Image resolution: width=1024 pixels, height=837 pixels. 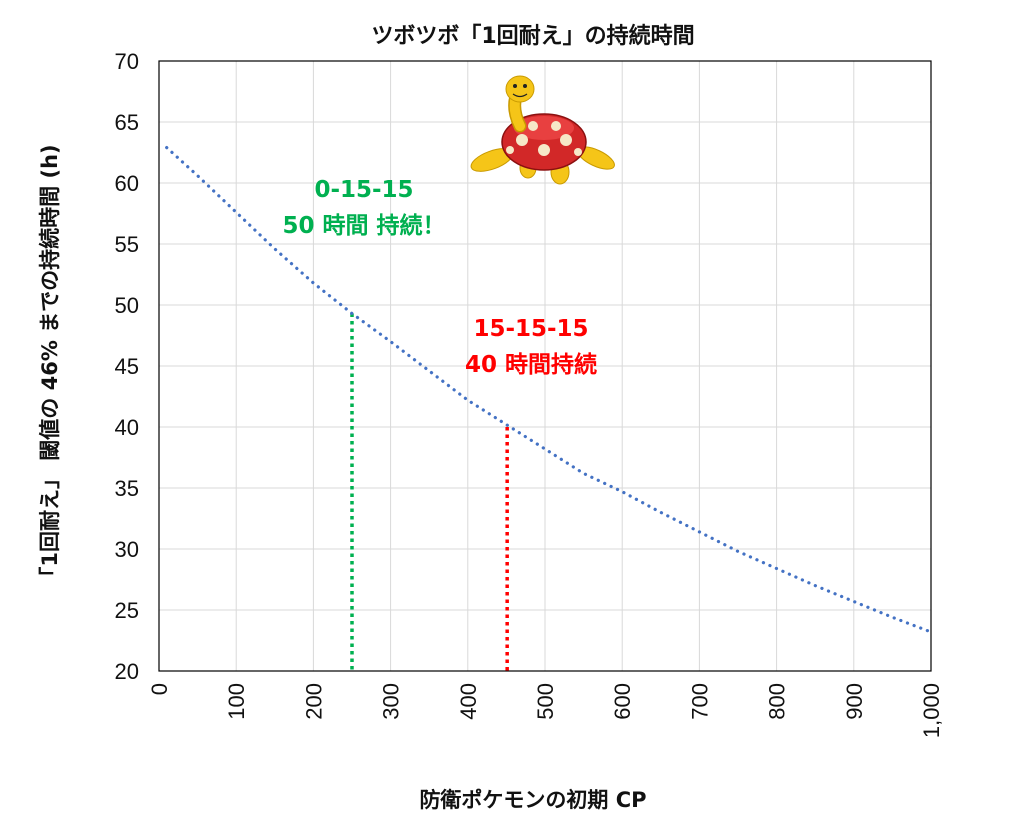 What do you see at coordinates (622, 701) in the screenshot?
I see `x-tick-label: 600` at bounding box center [622, 701].